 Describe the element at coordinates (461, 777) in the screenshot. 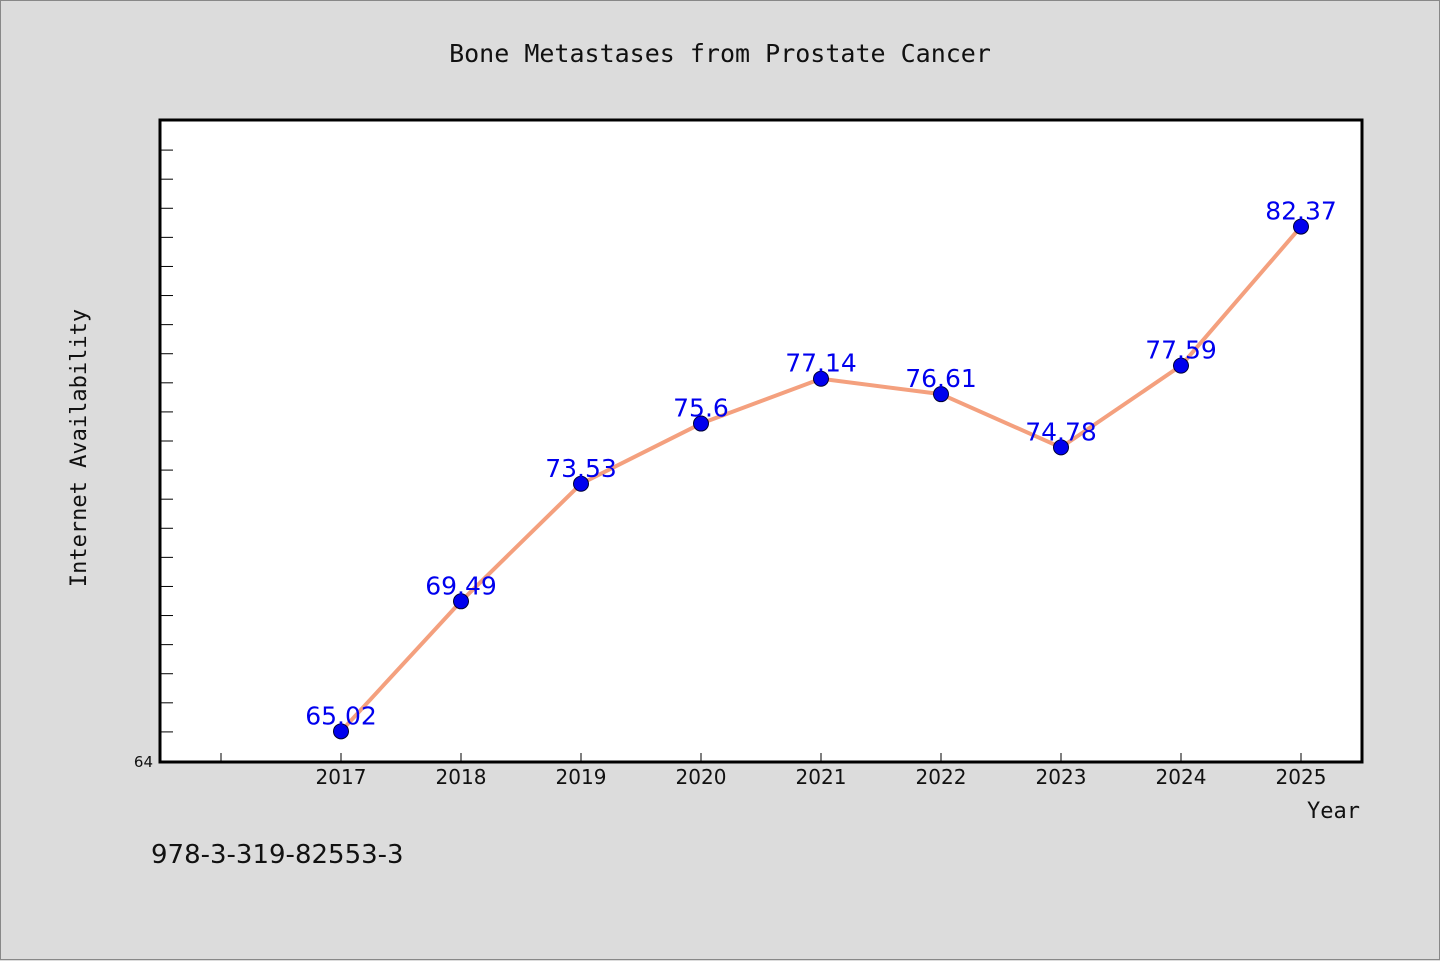

I see `x-tick-label: 2018` at that location.